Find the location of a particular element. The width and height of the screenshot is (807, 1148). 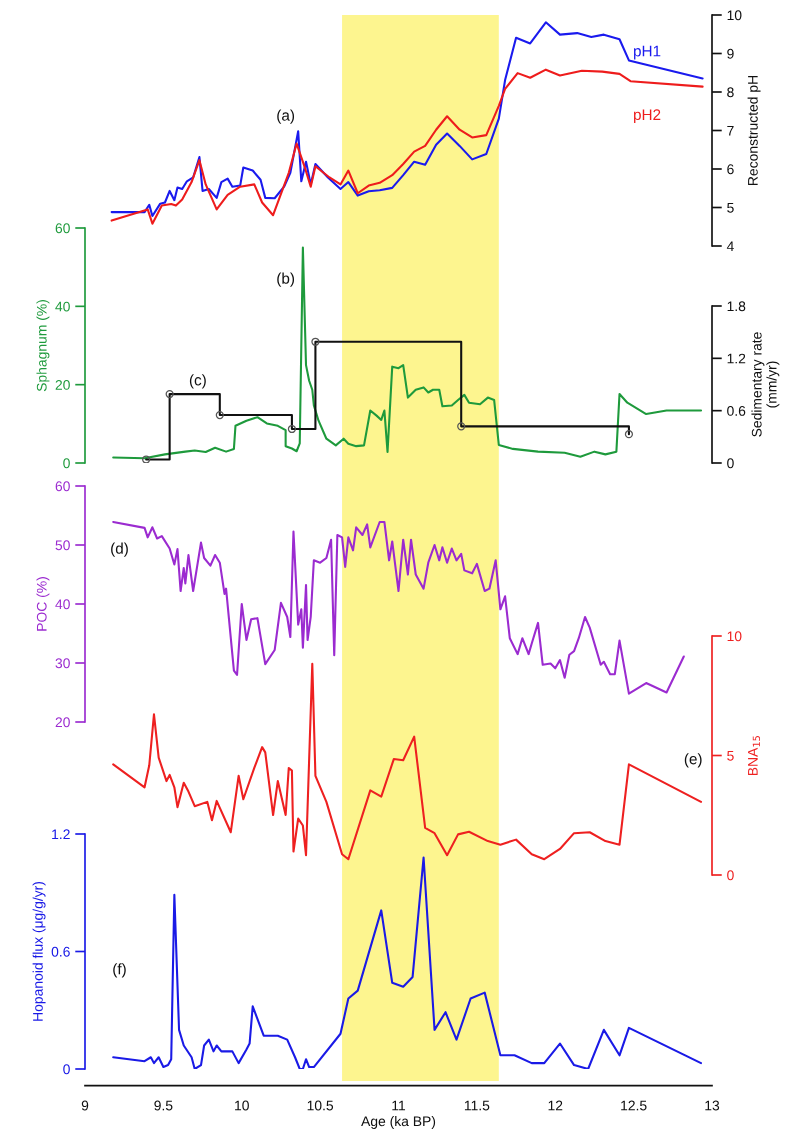

y2-tick-label: 4 is located at coordinates (730, 246).